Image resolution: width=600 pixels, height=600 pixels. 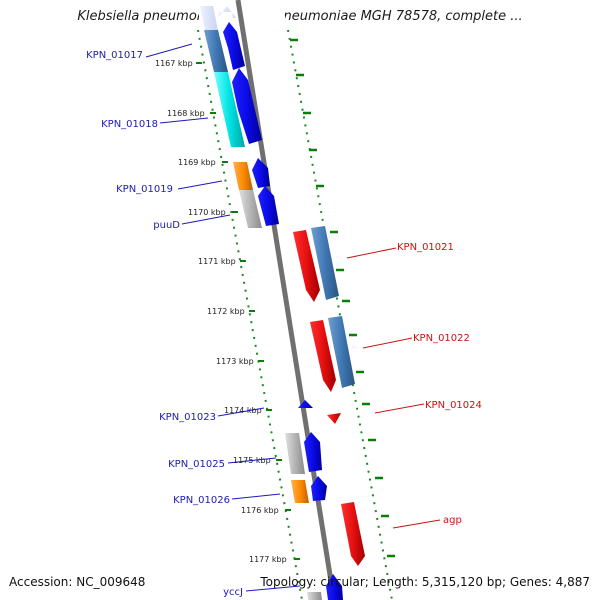 What do you see at coordinates (201, 500) in the screenshot?
I see `gene-label: KPN_01026` at bounding box center [201, 500].